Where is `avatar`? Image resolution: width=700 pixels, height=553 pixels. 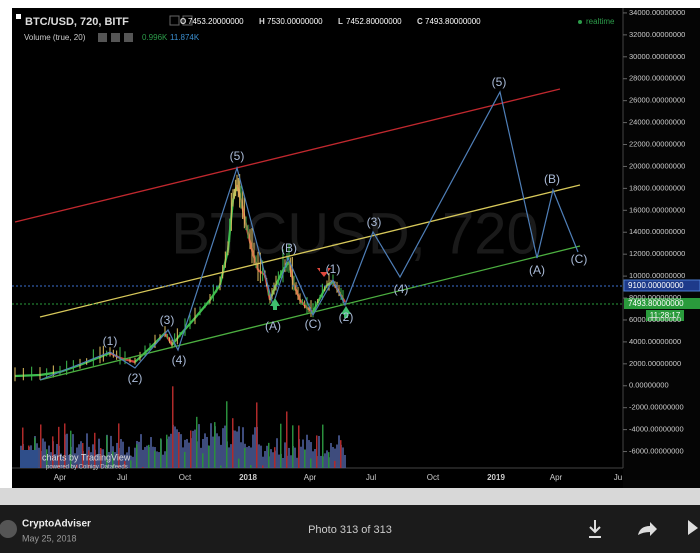
avatar is located at coordinates (8, 529).